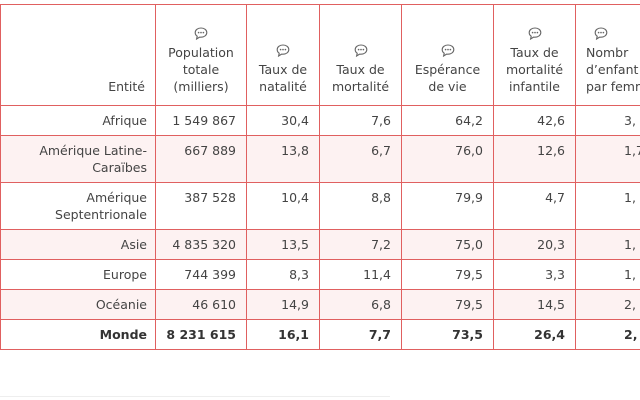 This screenshot has height=400, width=640. Describe the element at coordinates (201, 274) in the screenshot. I see `table-cell: 744 399` at that location.